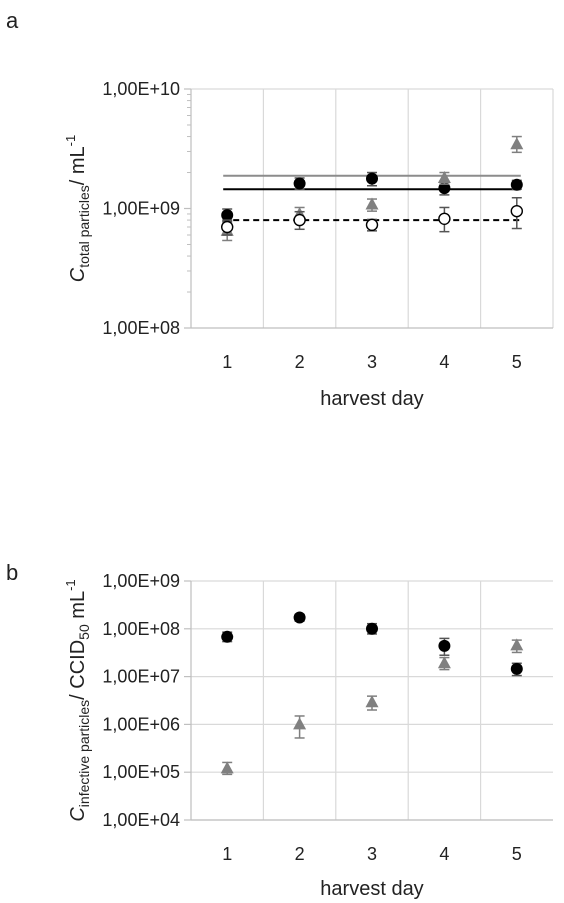 The image size is (564, 903). Describe the element at coordinates (141, 772) in the screenshot. I see `y-tick-label: 1,00E+05` at that location.